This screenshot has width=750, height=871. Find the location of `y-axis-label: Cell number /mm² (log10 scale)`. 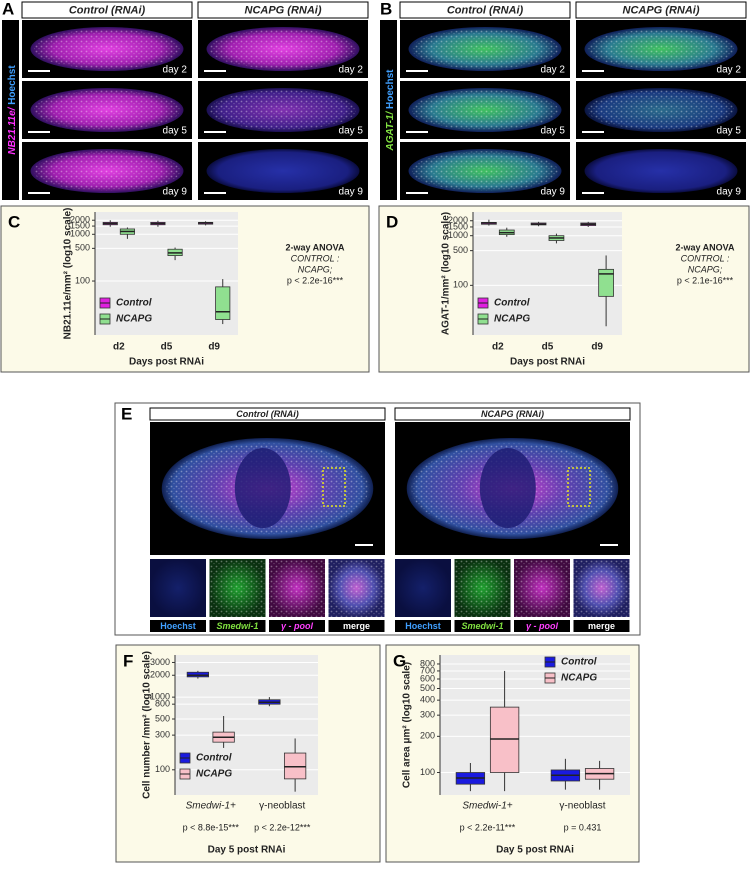

y-axis-label: Cell number /mm² (log10 scale) is located at coordinates (147, 725).